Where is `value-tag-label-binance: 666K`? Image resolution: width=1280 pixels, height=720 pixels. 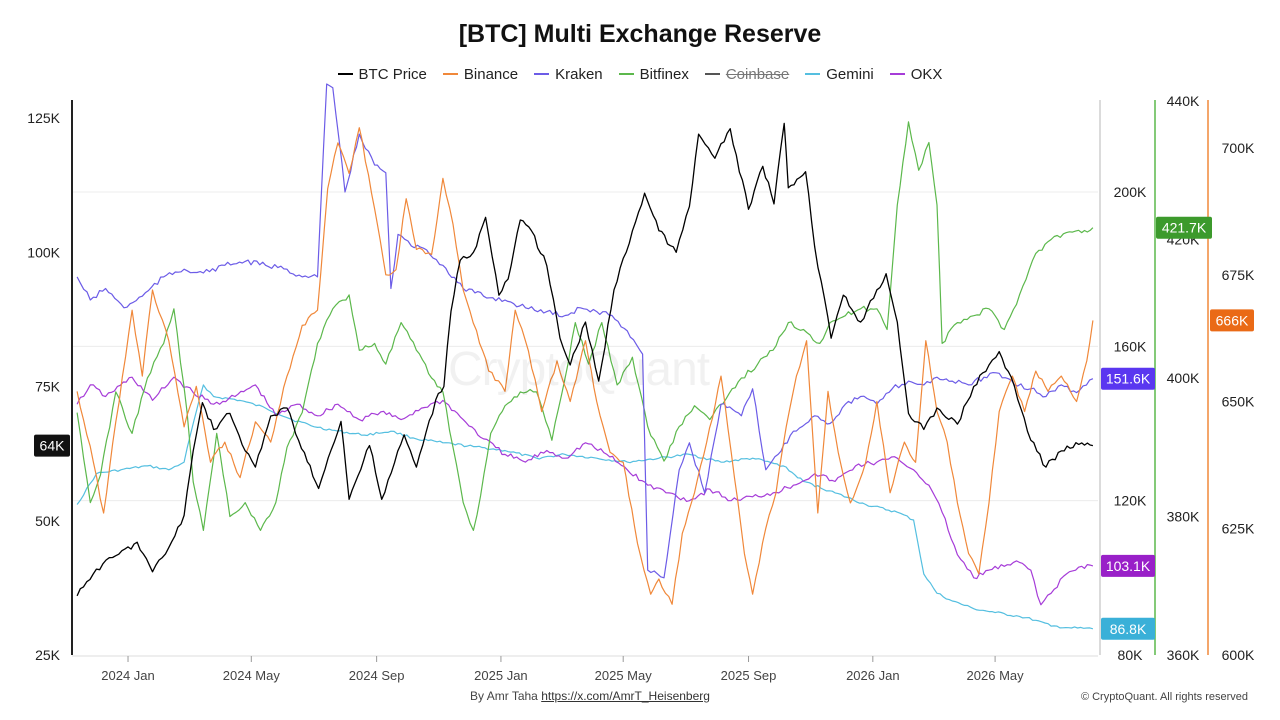
value-tag-label-binance: 666K is located at coordinates (1232, 320).